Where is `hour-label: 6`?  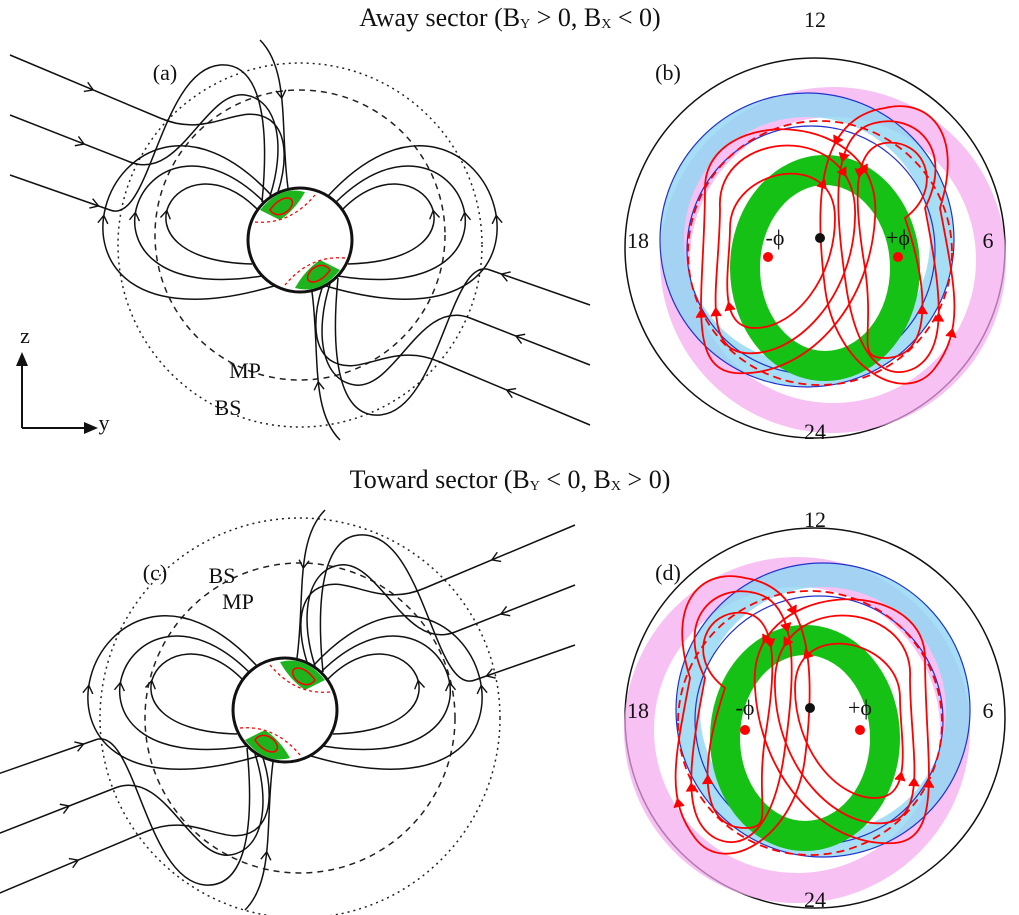 hour-label: 6 is located at coordinates (988, 240).